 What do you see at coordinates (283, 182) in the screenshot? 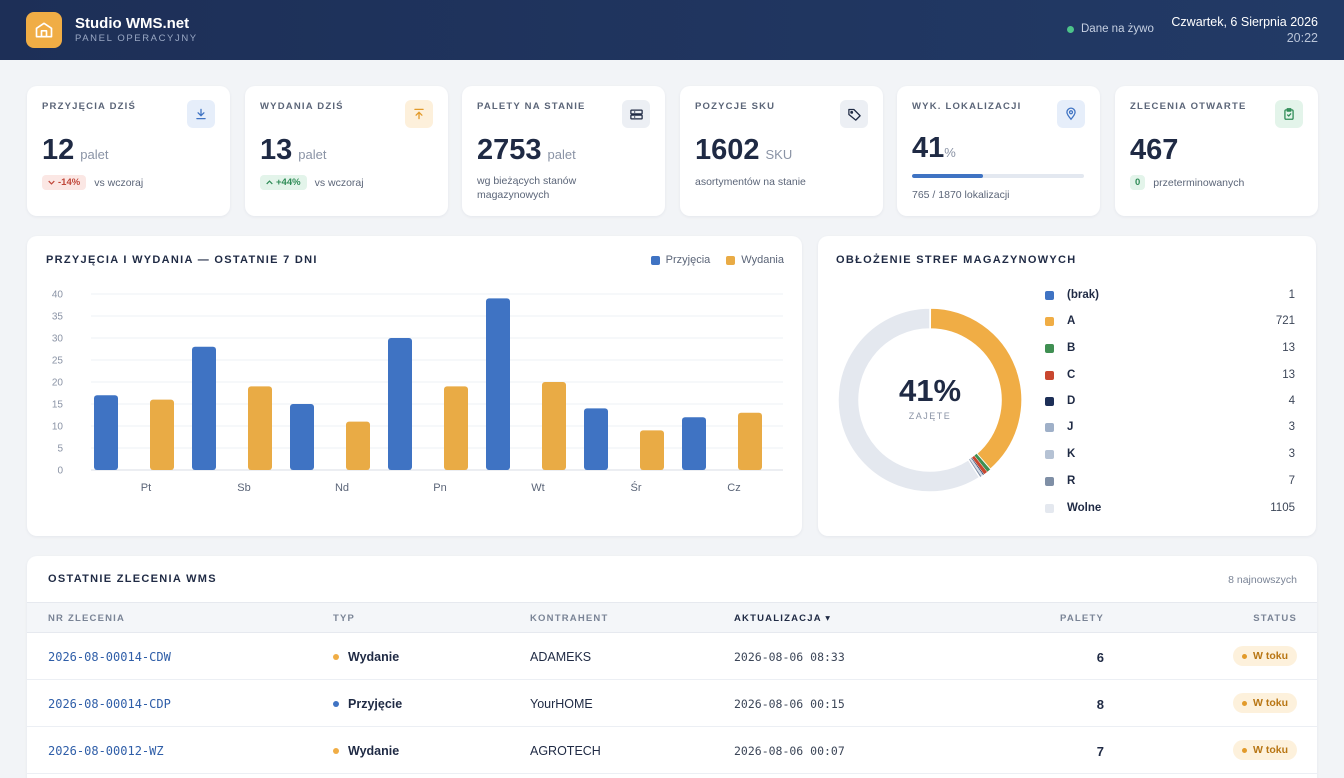
I see `delta-badge: +44%` at bounding box center [283, 182].